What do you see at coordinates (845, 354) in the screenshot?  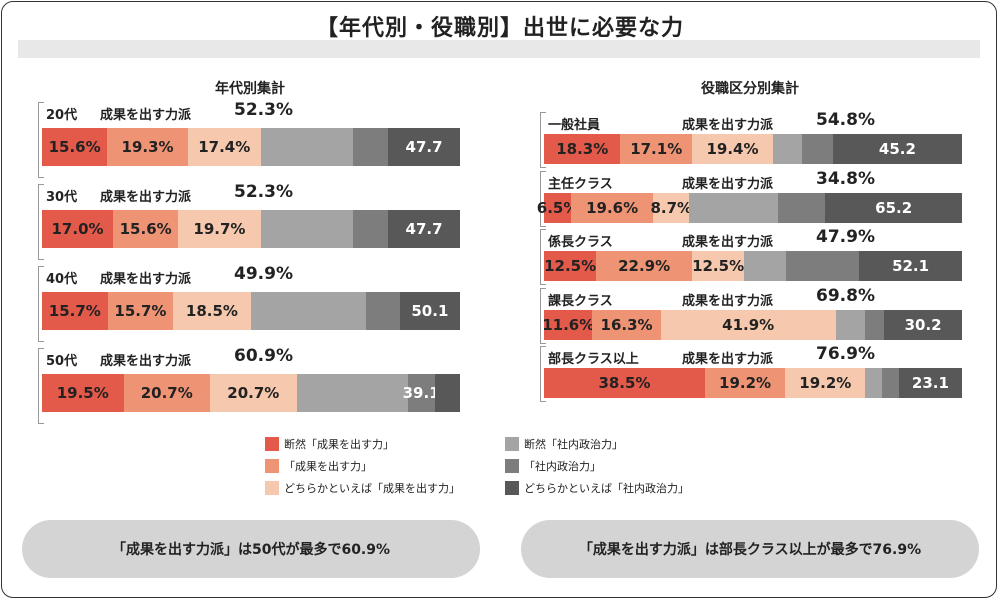 I see `summary-percent: 76.9%` at bounding box center [845, 354].